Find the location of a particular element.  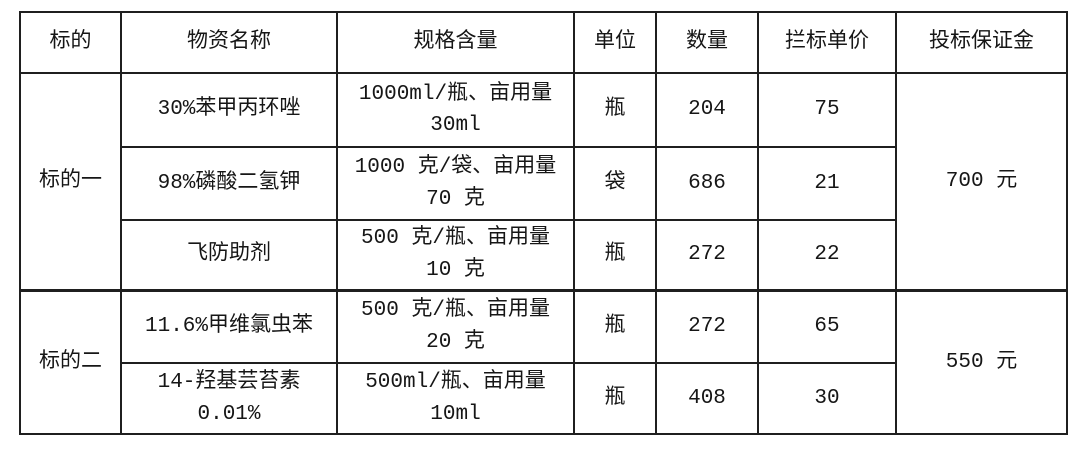

cell-spec: 500 克/瓶、亩用量 20 克 is located at coordinates (455, 326).